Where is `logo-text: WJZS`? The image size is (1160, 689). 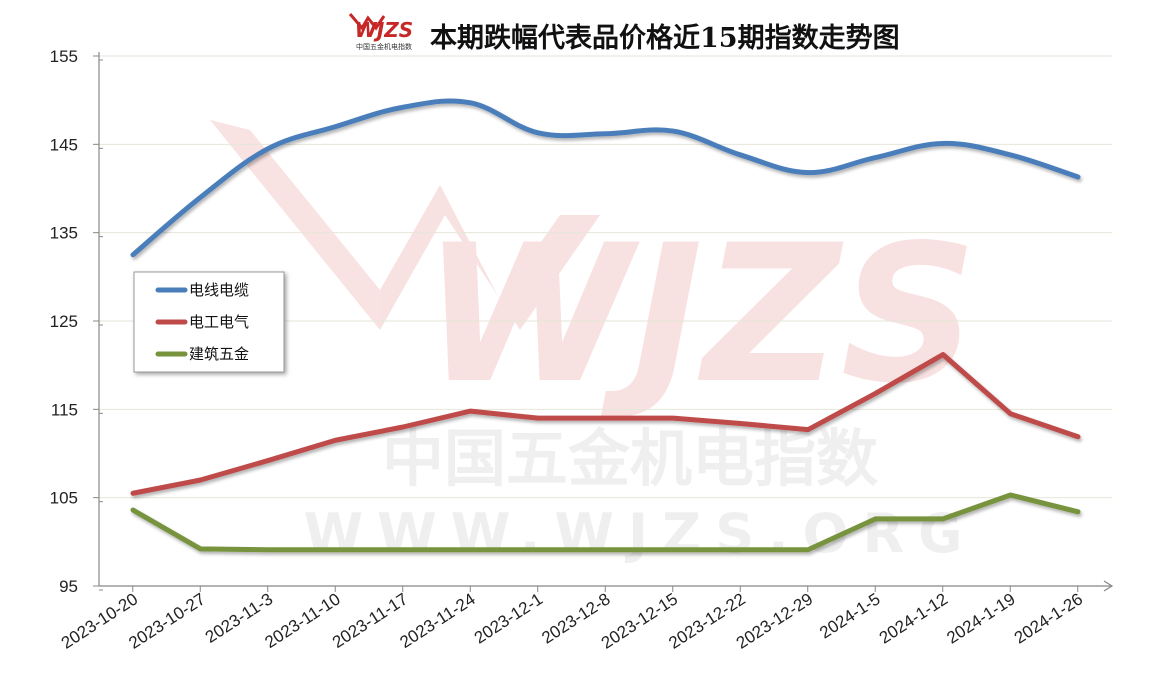 logo-text: WJZS is located at coordinates (384, 30).